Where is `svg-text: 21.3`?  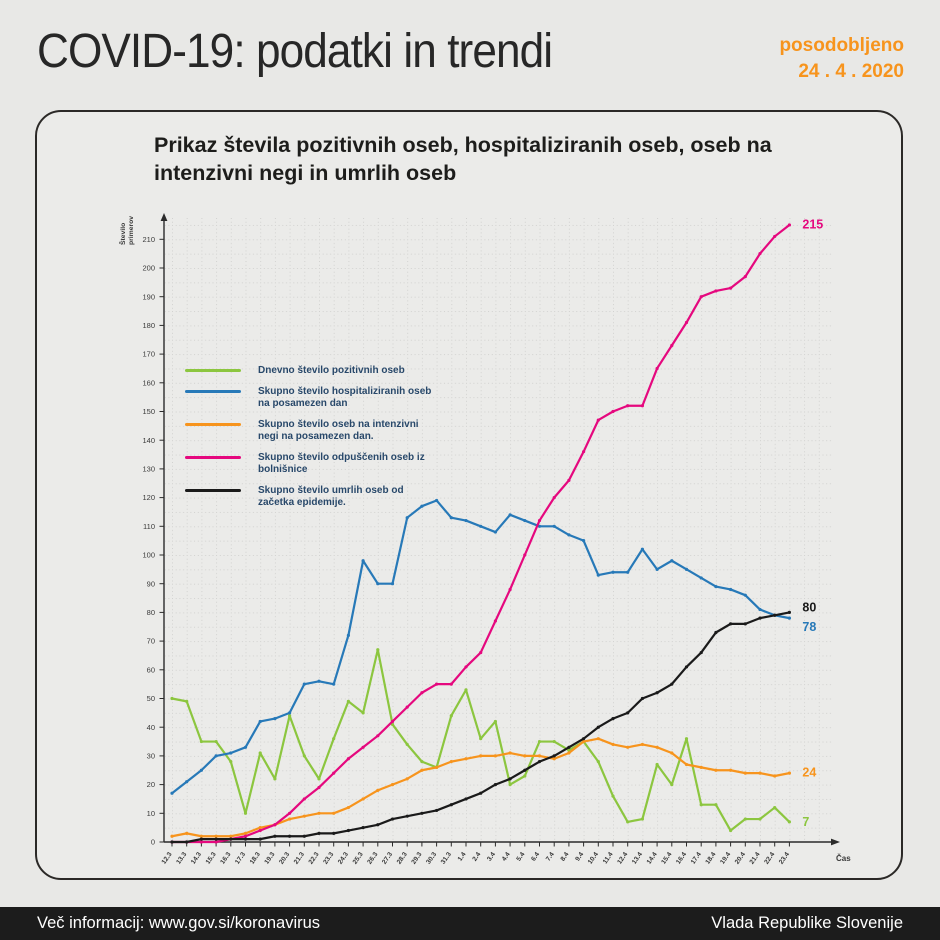 svg-text: 21.3 is located at coordinates (299, 858).